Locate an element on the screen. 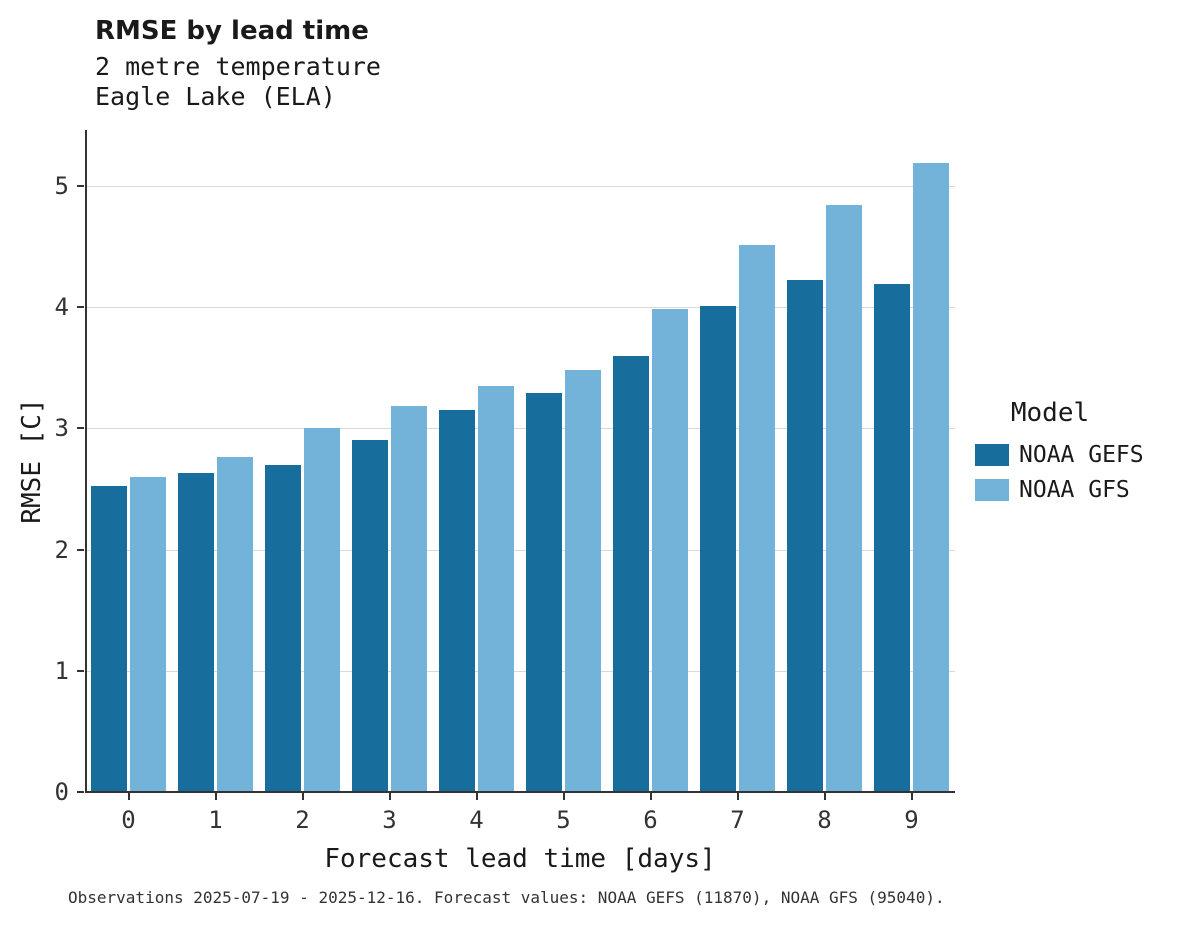 The width and height of the screenshot is (1195, 928). legend-label-gfs: NOAA GFS is located at coordinates (1074, 490).